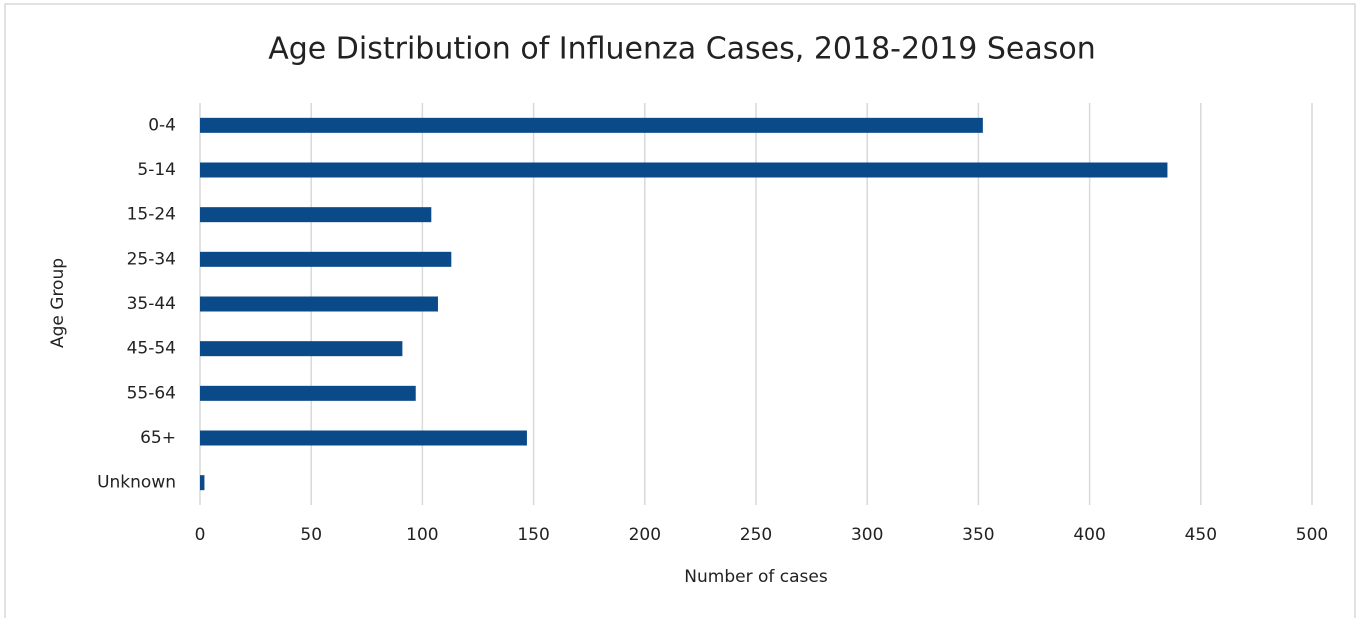  Describe the element at coordinates (151, 259) in the screenshot. I see `y-tick-label: 25-34` at that location.